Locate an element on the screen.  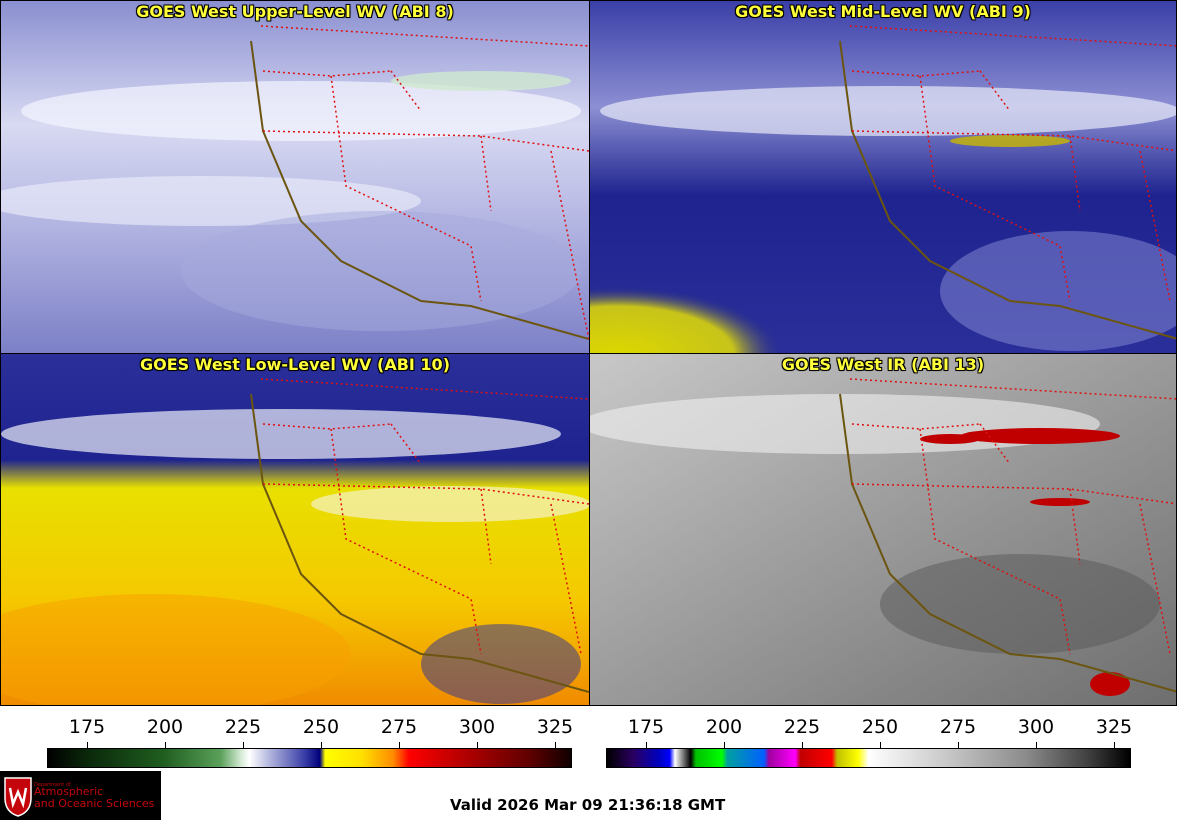
logo-name-line2: and Oceanic Sciences is located at coordinates (94, 803).